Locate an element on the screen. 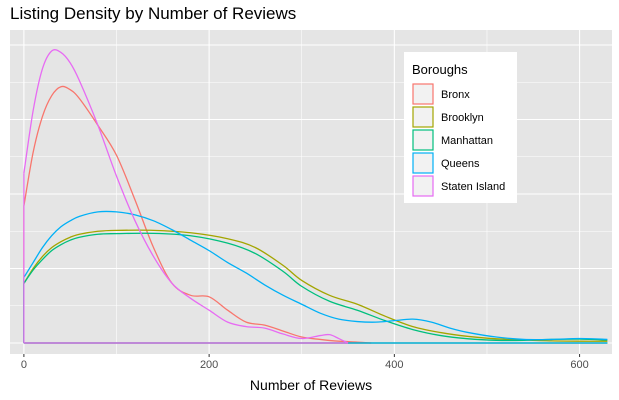 Image resolution: width=619 pixels, height=400 pixels. legend-label-brooklyn: Brooklyn is located at coordinates (462, 118).